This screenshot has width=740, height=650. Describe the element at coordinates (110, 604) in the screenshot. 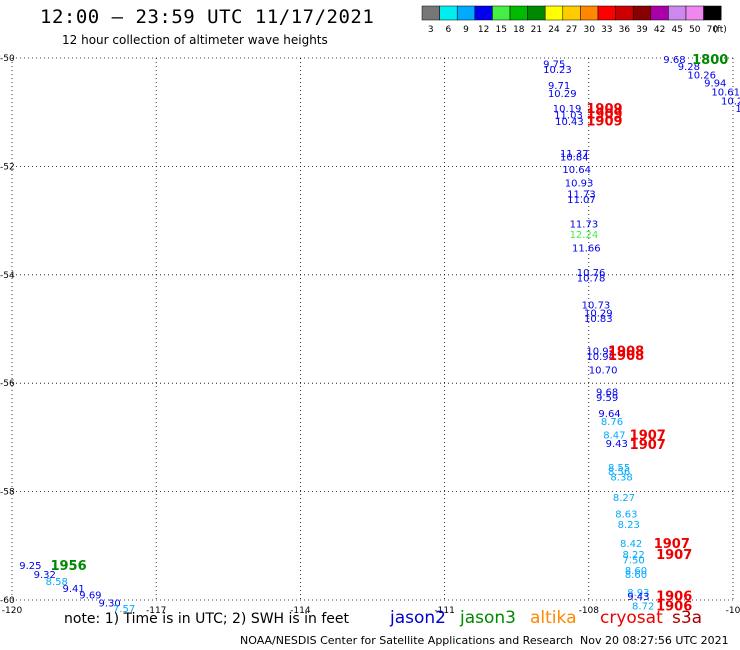

I see `swh-value: 9.30` at that location.